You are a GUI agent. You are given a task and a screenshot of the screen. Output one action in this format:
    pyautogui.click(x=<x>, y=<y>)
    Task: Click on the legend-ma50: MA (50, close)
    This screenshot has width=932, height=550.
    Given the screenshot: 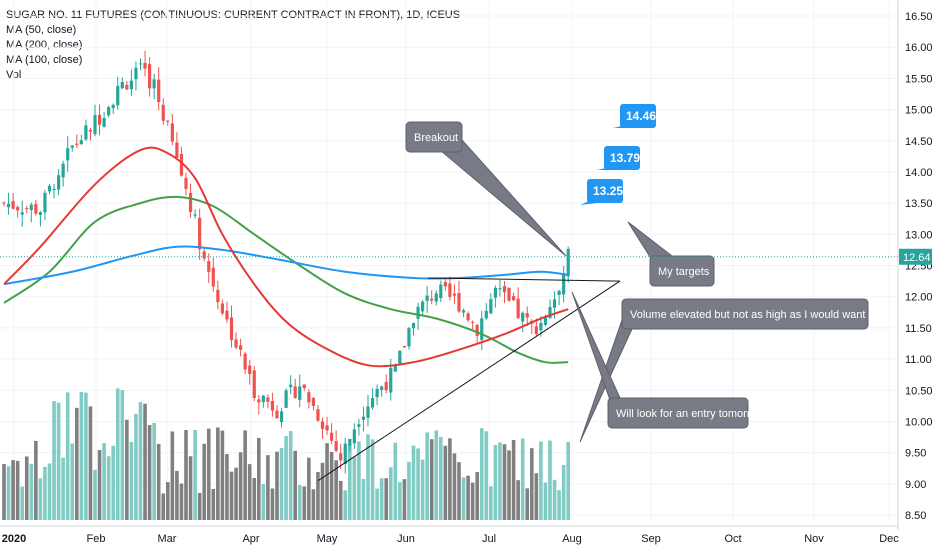 What is the action you would take?
    pyautogui.click(x=41, y=30)
    